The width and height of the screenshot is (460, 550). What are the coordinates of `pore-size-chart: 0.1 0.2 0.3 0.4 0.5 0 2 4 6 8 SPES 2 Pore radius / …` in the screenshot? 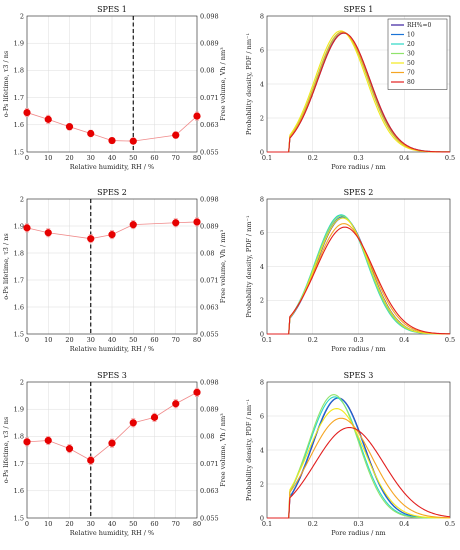 It's located at (350, 270).